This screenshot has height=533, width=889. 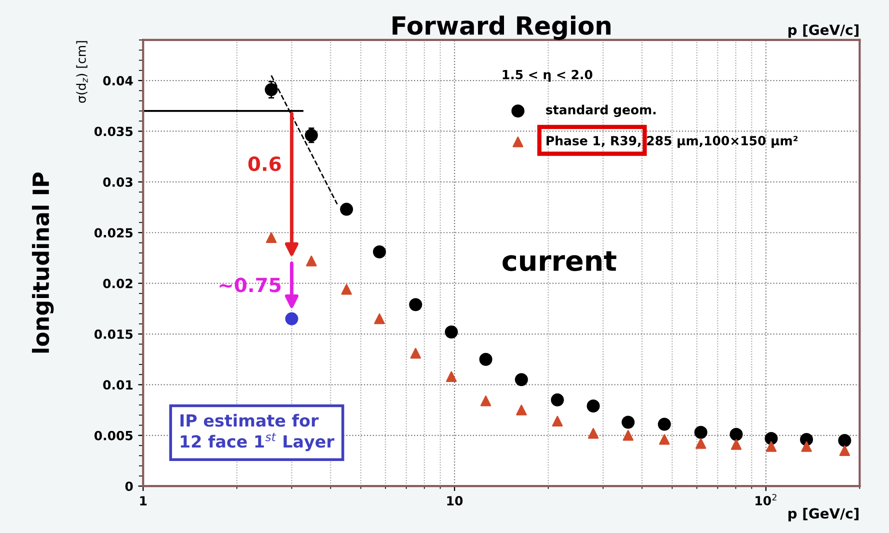 I want to click on x-axis-title: p [GeV/c], so click(x=823, y=515).